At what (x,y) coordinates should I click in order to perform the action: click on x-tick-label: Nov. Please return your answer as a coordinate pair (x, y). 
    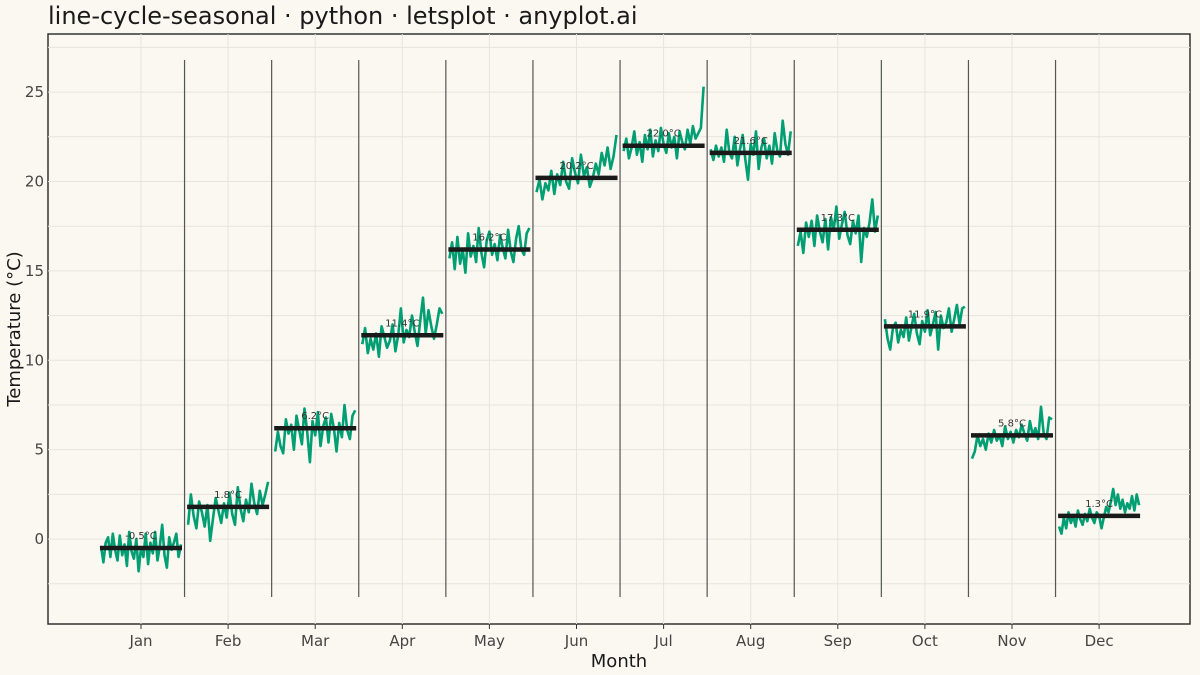
    Looking at the image, I should click on (1011, 641).